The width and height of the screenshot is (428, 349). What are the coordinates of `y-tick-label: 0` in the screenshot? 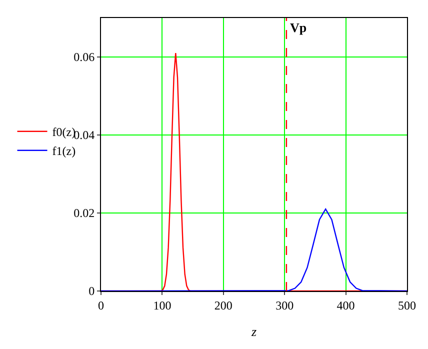 It's located at (91, 291).